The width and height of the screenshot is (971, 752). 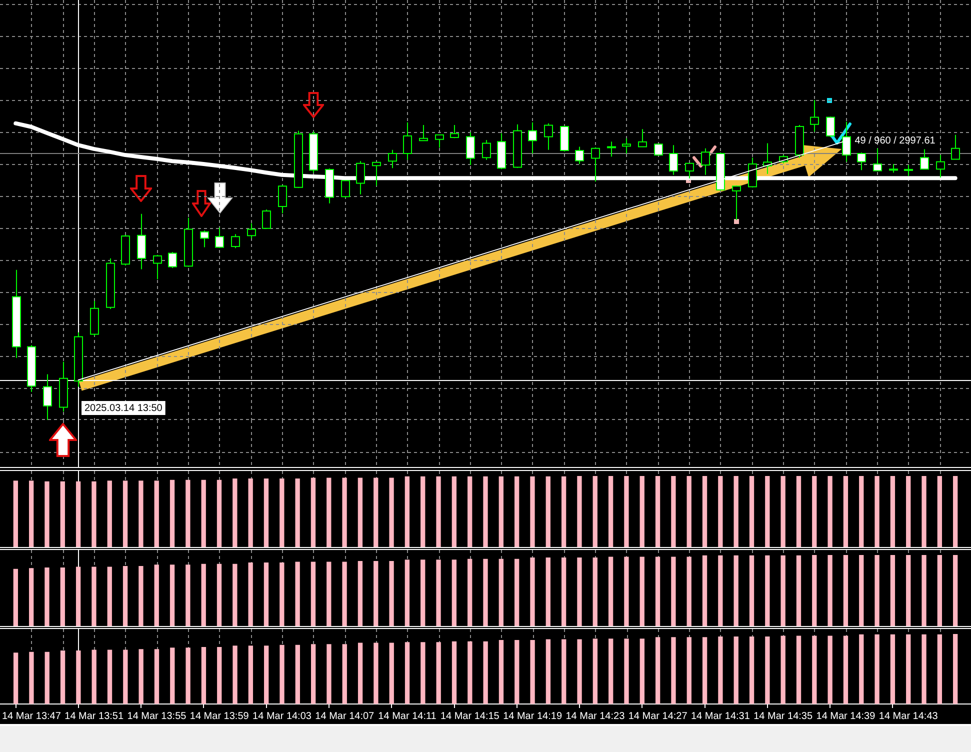 What do you see at coordinates (220, 716) in the screenshot?
I see `x-tick-label: 14 Mar 13:59` at bounding box center [220, 716].